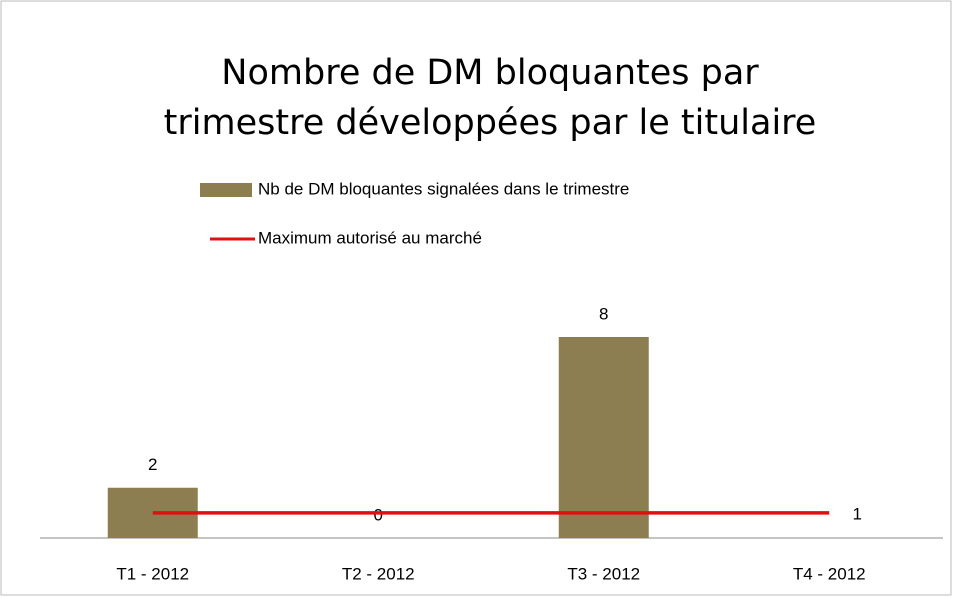 This screenshot has width=956, height=598. I want to click on x-tick-label: T1 - 2012, so click(152, 573).